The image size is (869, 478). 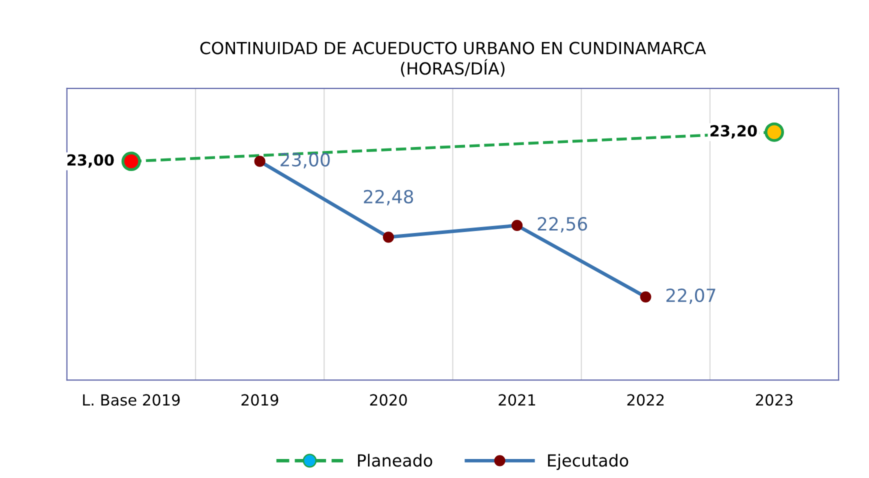 I want to click on x-tick-label: 2019, so click(x=260, y=400).